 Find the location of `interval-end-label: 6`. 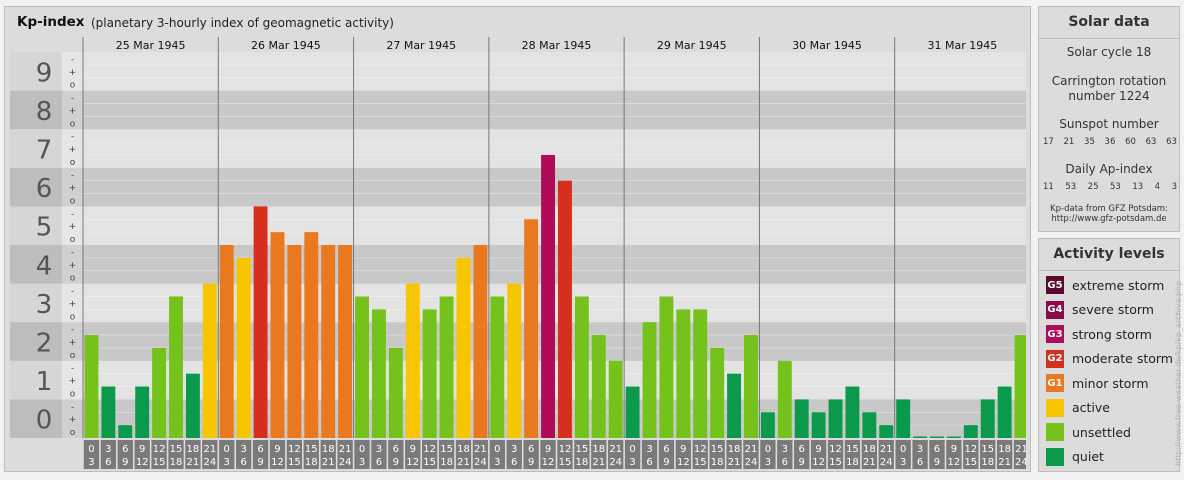

interval-end-label: 6 is located at coordinates (920, 462).